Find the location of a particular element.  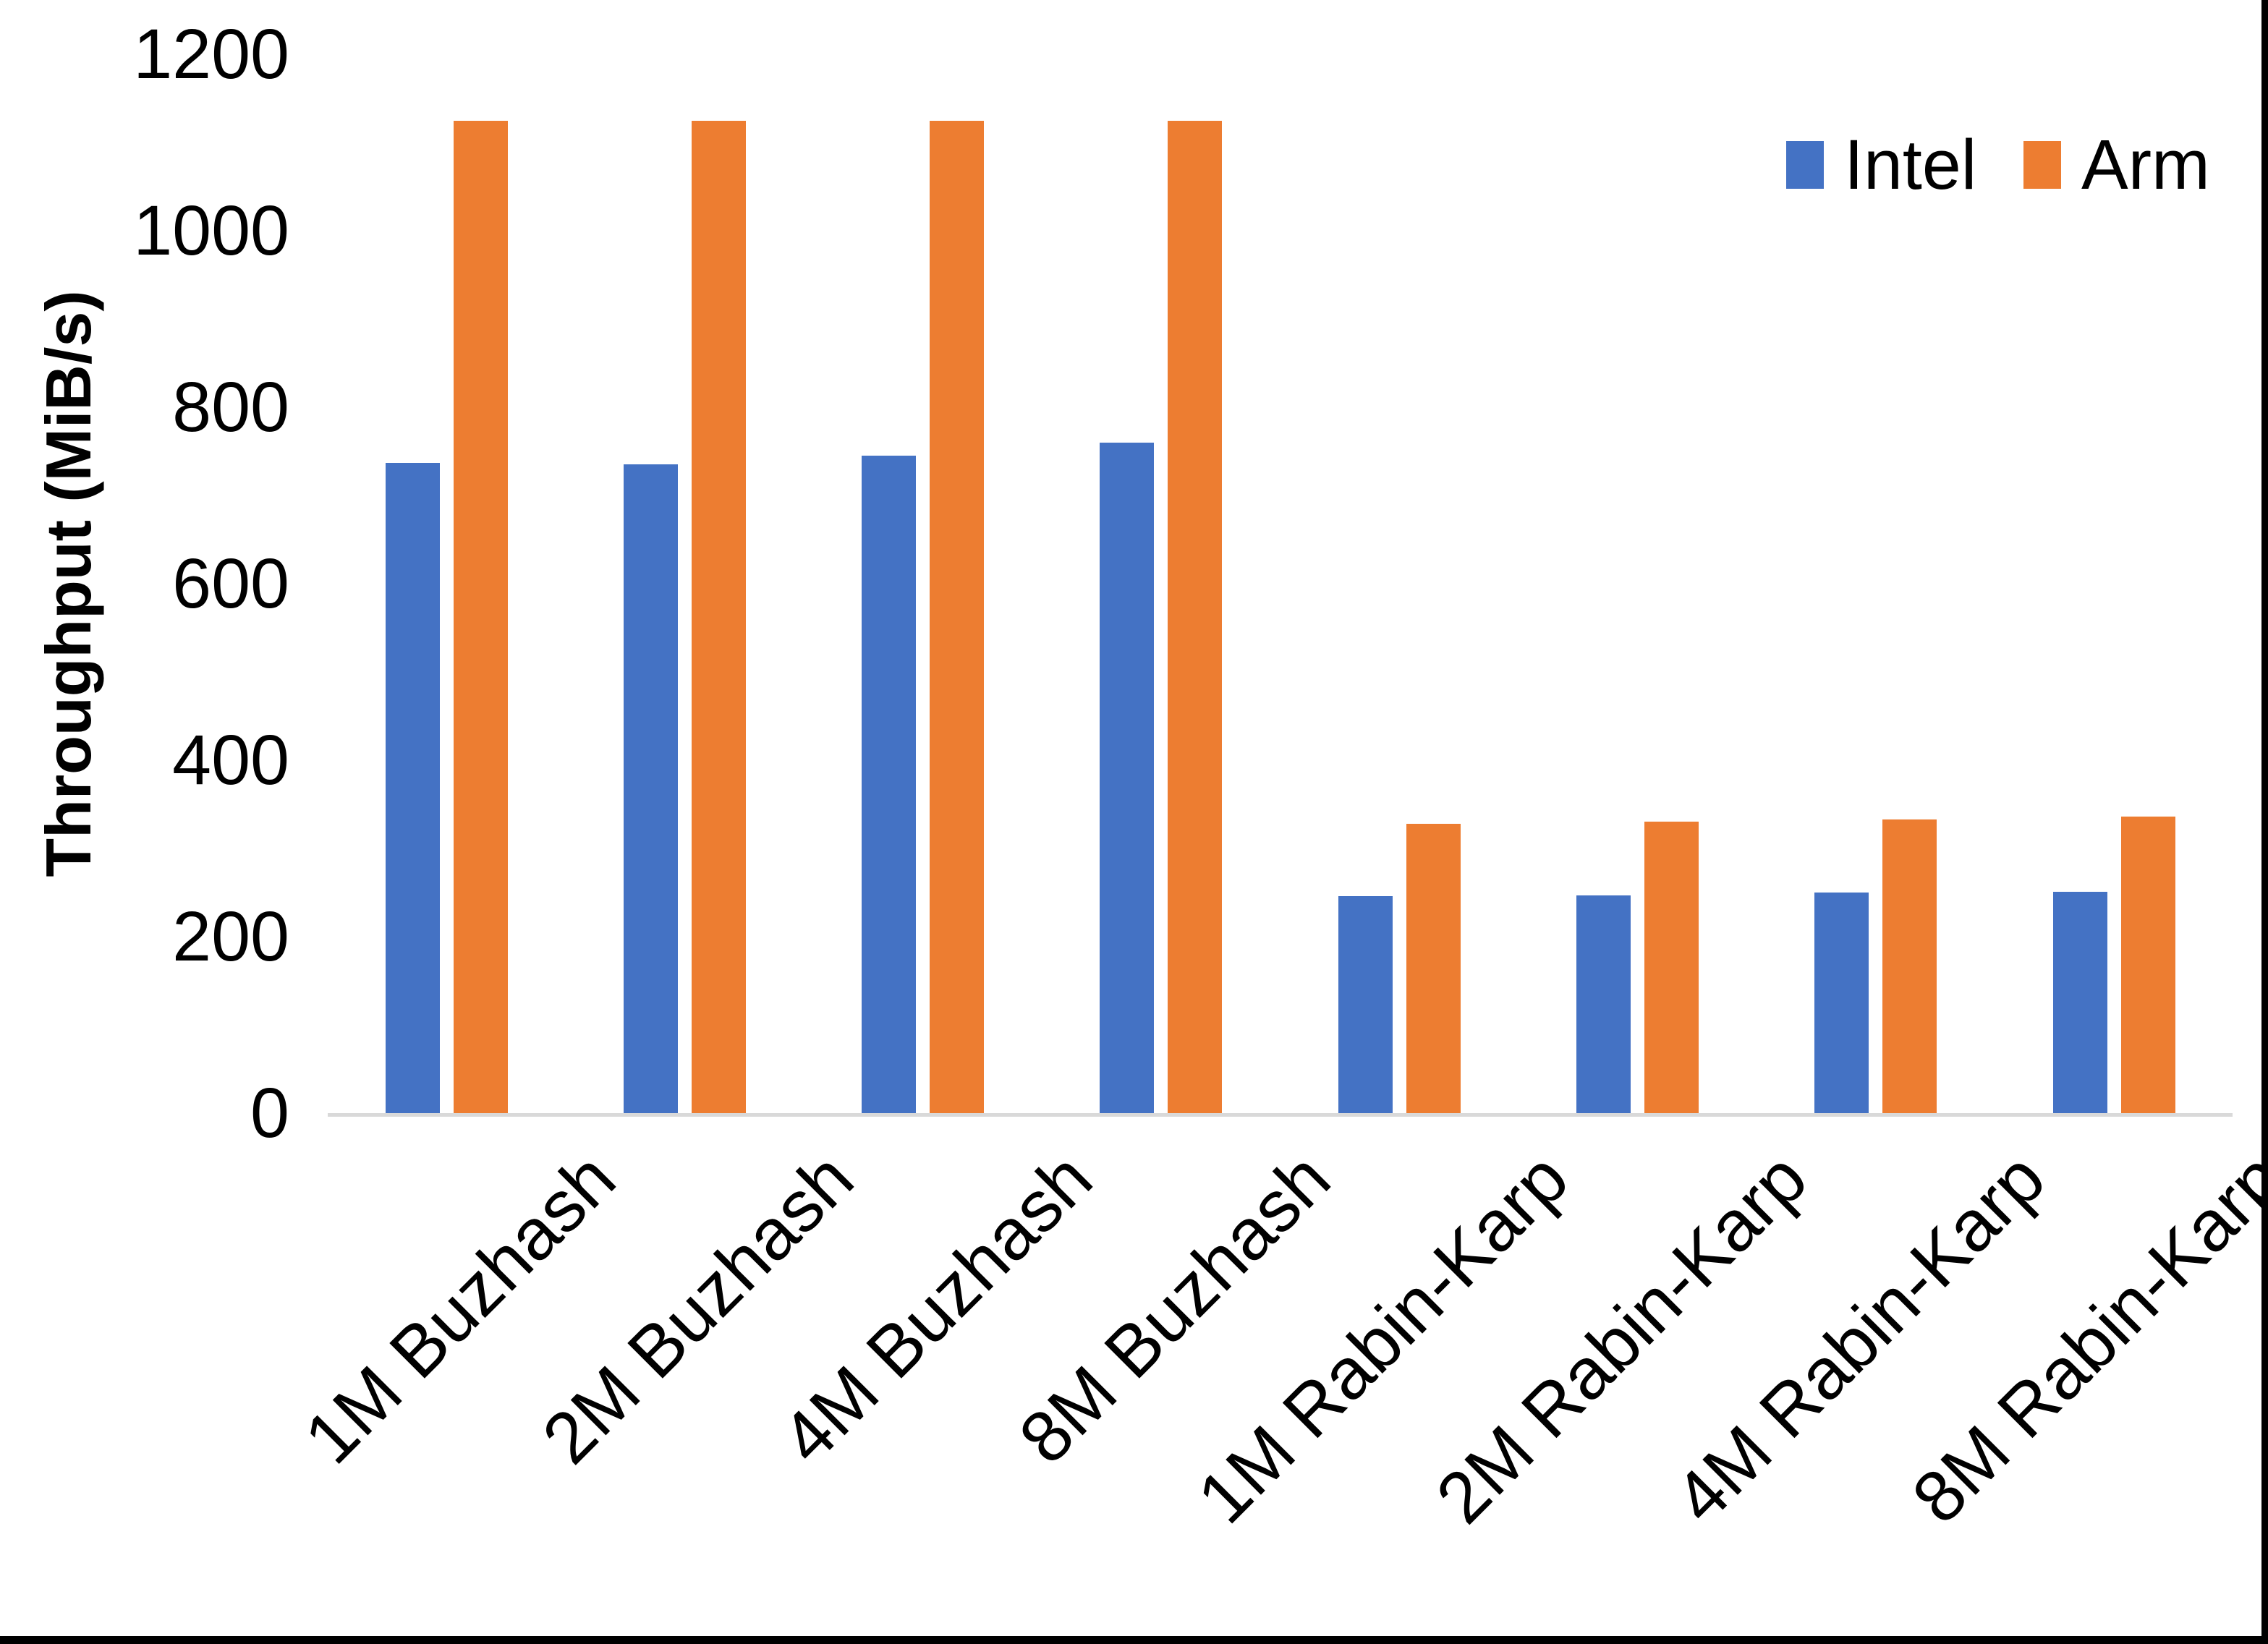

bar-arm-2m-rabin-karp is located at coordinates (1671, 967).